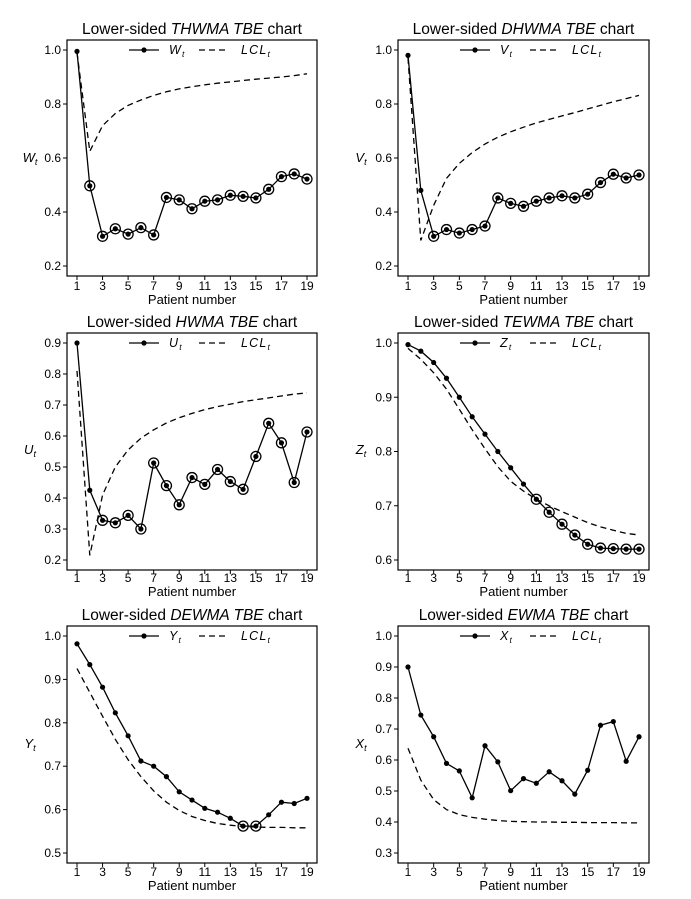  Describe the element at coordinates (433, 286) in the screenshot. I see `x-tick-label: 3` at that location.